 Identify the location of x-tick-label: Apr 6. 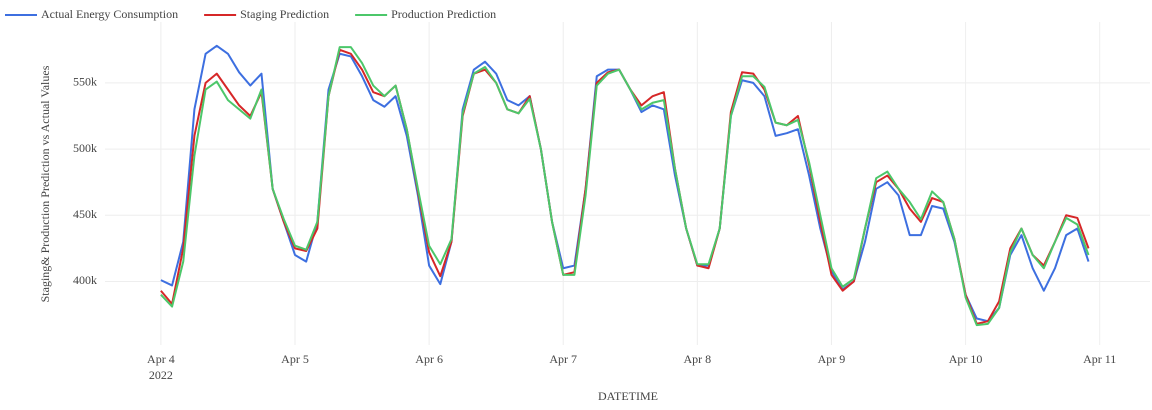
(429, 359).